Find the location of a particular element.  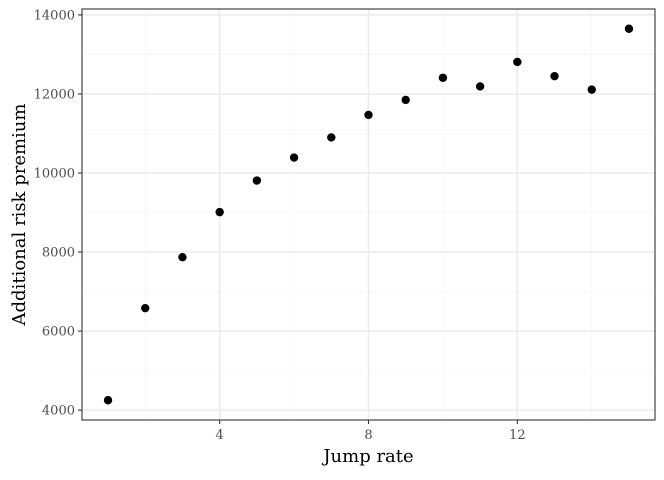

x-tick-label: 4 is located at coordinates (220, 435).